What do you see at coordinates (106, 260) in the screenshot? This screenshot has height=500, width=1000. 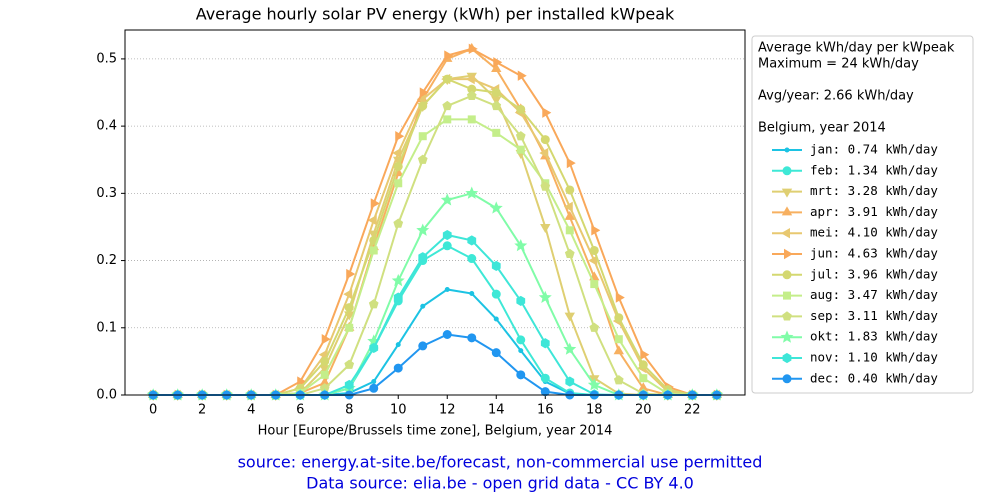 I see `y-tick-label: 0.2` at bounding box center [106, 260].